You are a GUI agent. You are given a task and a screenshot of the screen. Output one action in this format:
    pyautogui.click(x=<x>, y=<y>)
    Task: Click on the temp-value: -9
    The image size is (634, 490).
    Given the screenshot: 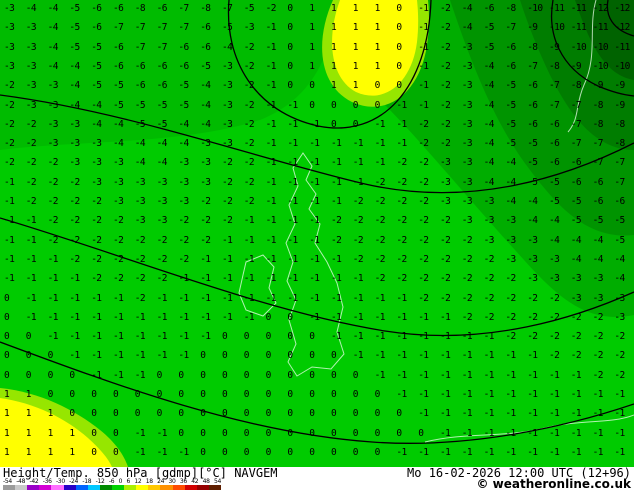 What is the action you would take?
    pyautogui.click(x=532, y=28)
    